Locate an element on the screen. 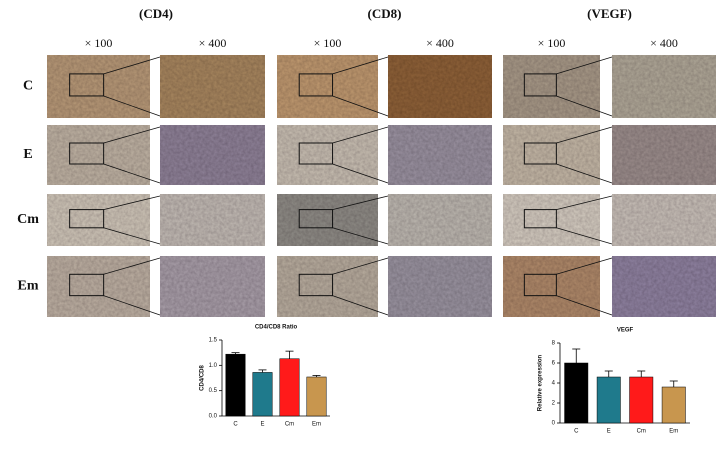 The width and height of the screenshot is (719, 449). chart-title: CD4/CD8 Ratio is located at coordinates (276, 328).